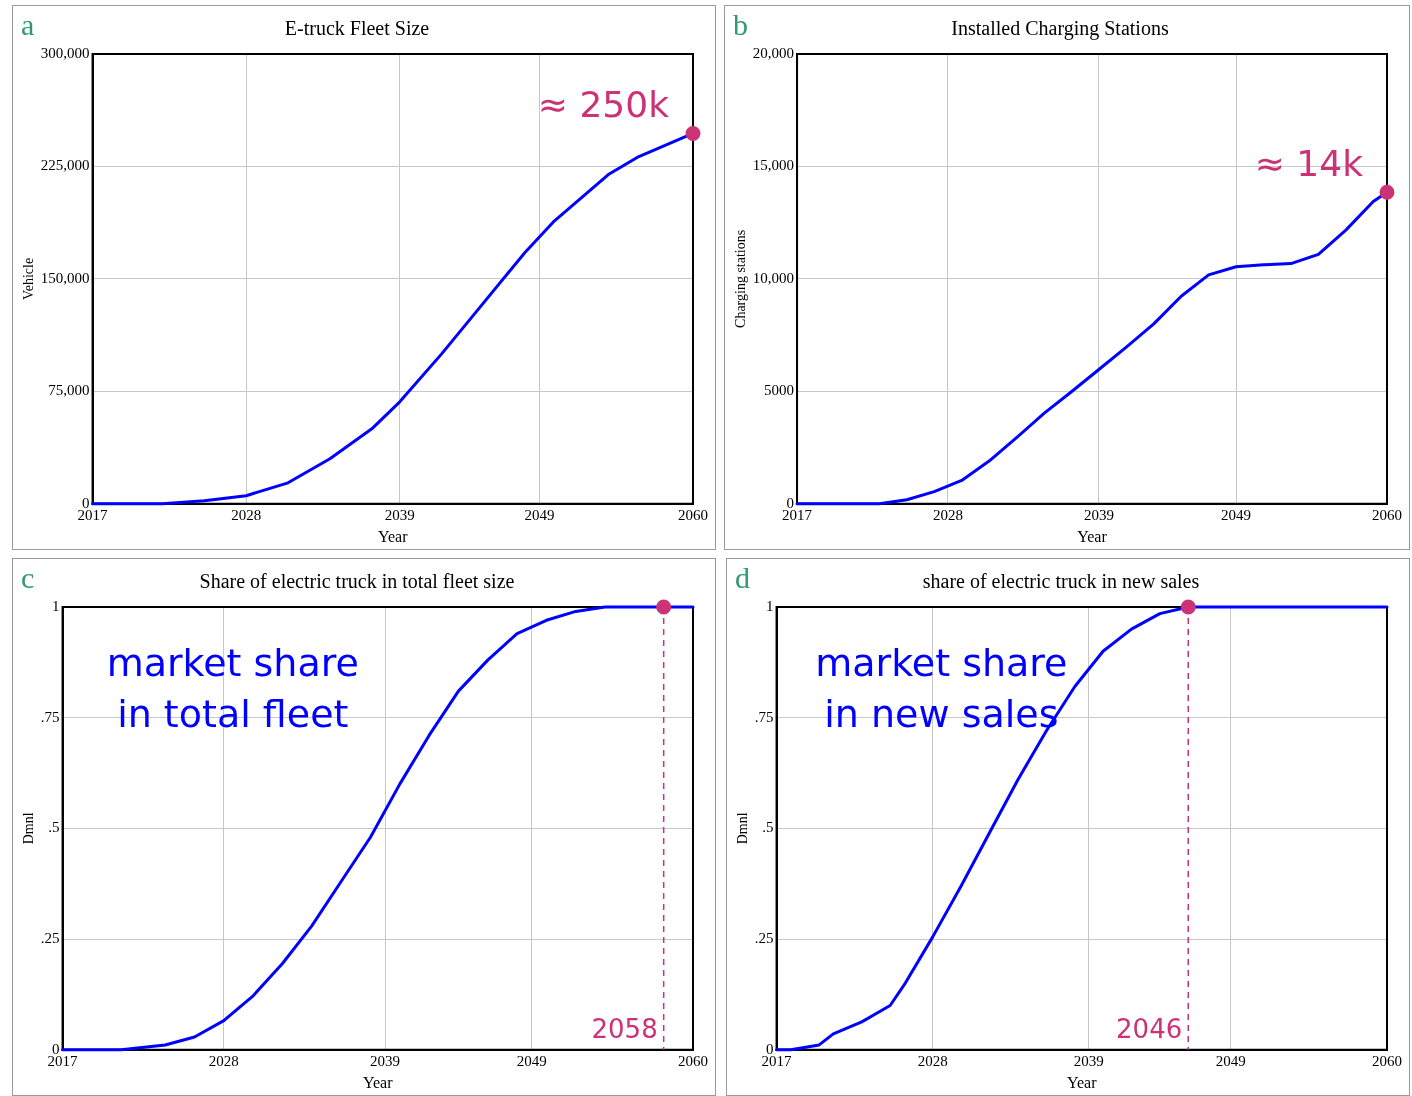 The image size is (1412, 1096). I want to click on y-tick-label: 300,000, so click(65, 52).